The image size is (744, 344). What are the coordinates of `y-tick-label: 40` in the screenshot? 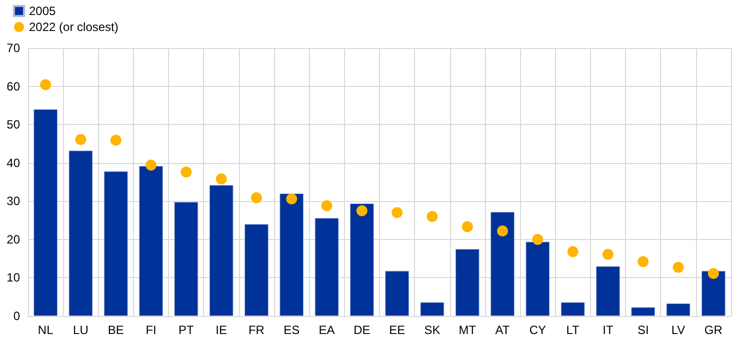 It's located at (13, 163).